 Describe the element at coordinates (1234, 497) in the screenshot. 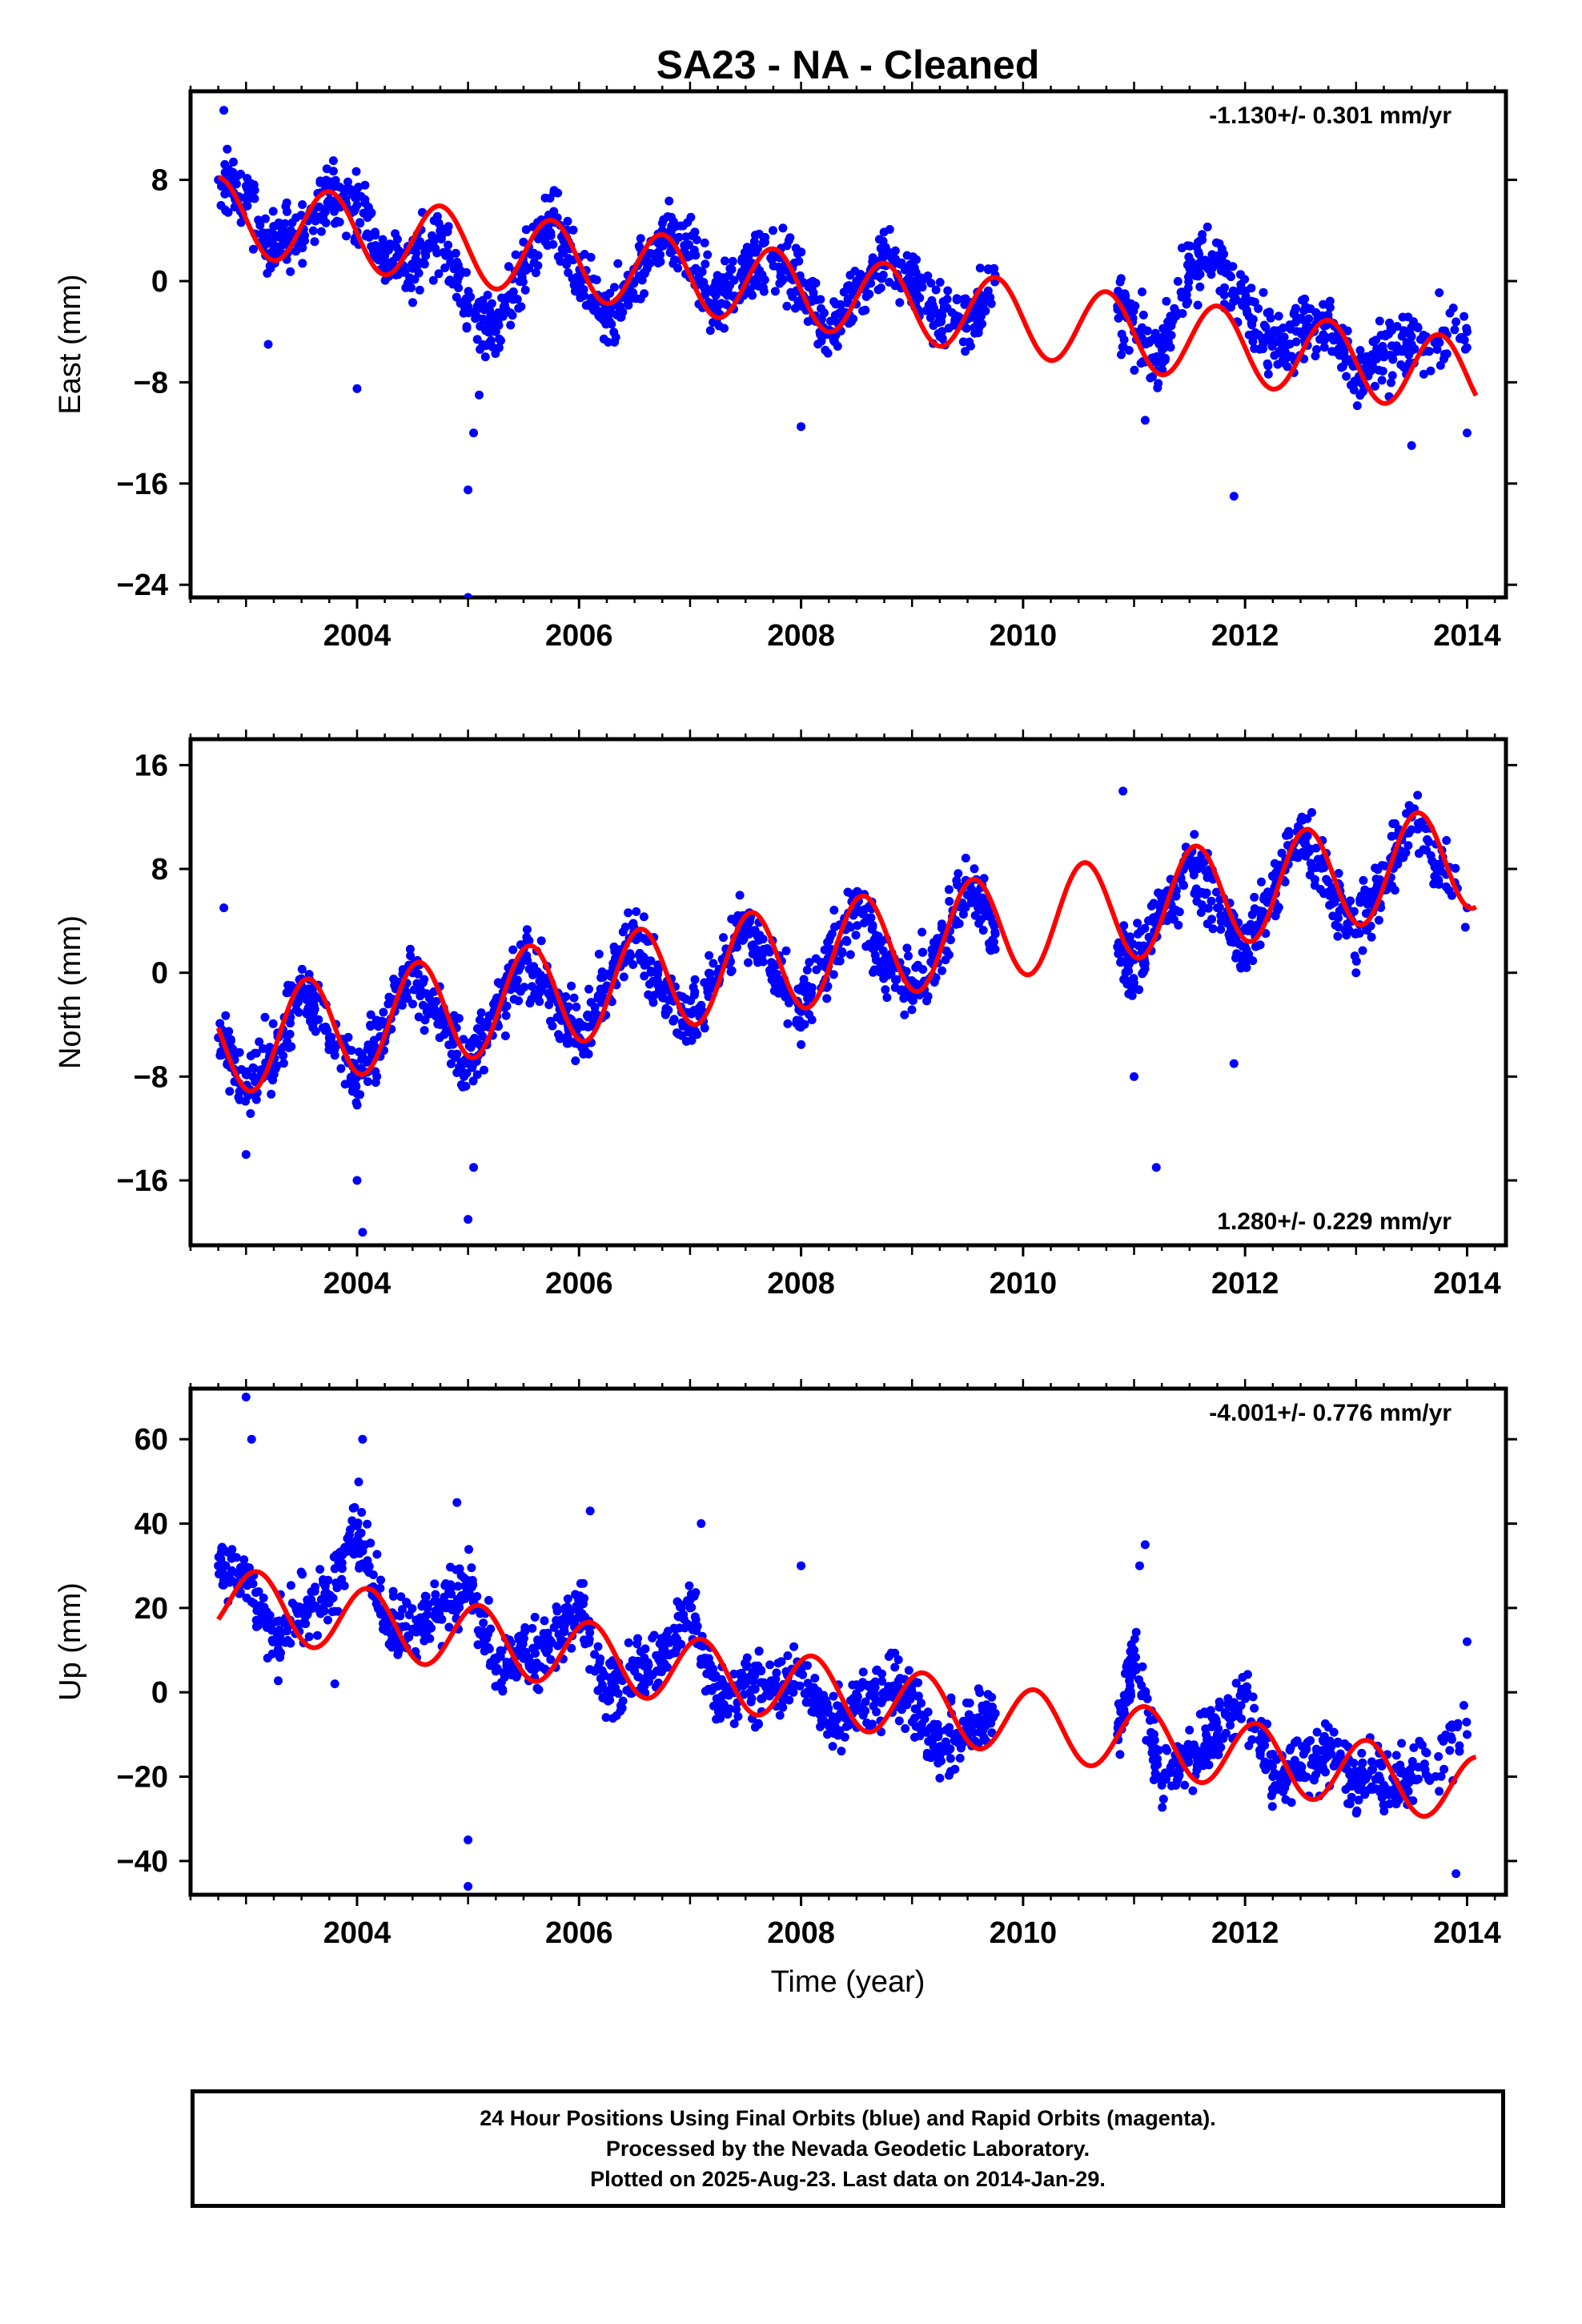

I see `east-outlier-point` at that location.